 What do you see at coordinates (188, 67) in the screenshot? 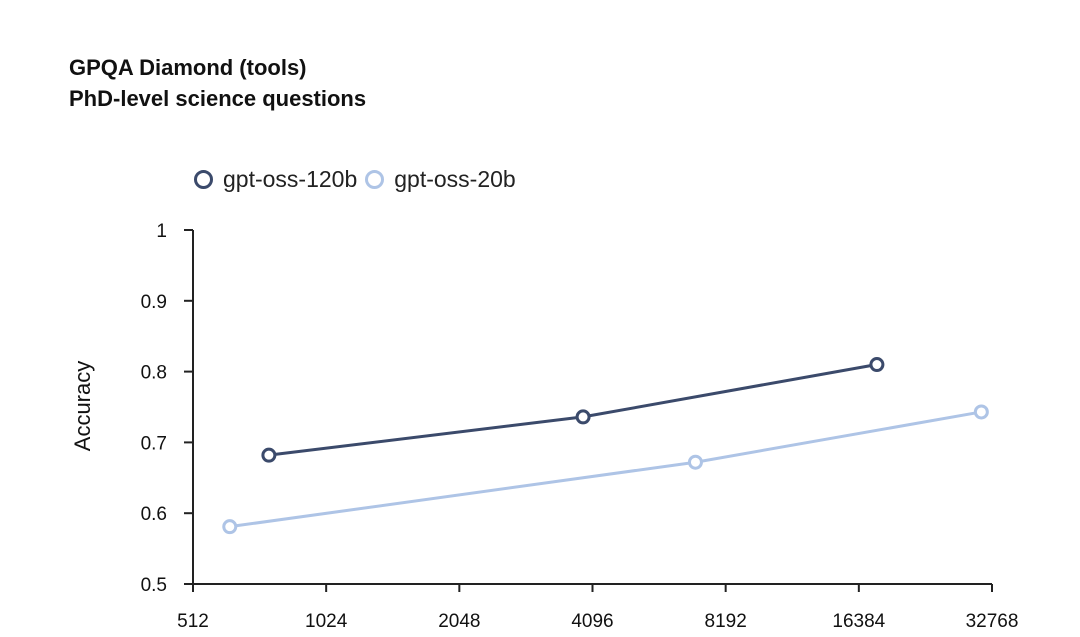
I see `chart-title: GPQA Diamond (tools)` at bounding box center [188, 67].